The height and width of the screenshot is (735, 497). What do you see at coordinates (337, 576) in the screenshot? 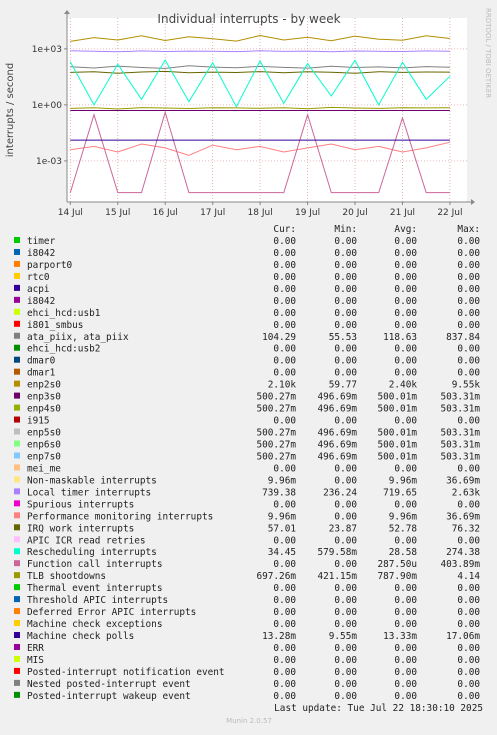
I see `legend-stat: 421.15m` at bounding box center [337, 576].